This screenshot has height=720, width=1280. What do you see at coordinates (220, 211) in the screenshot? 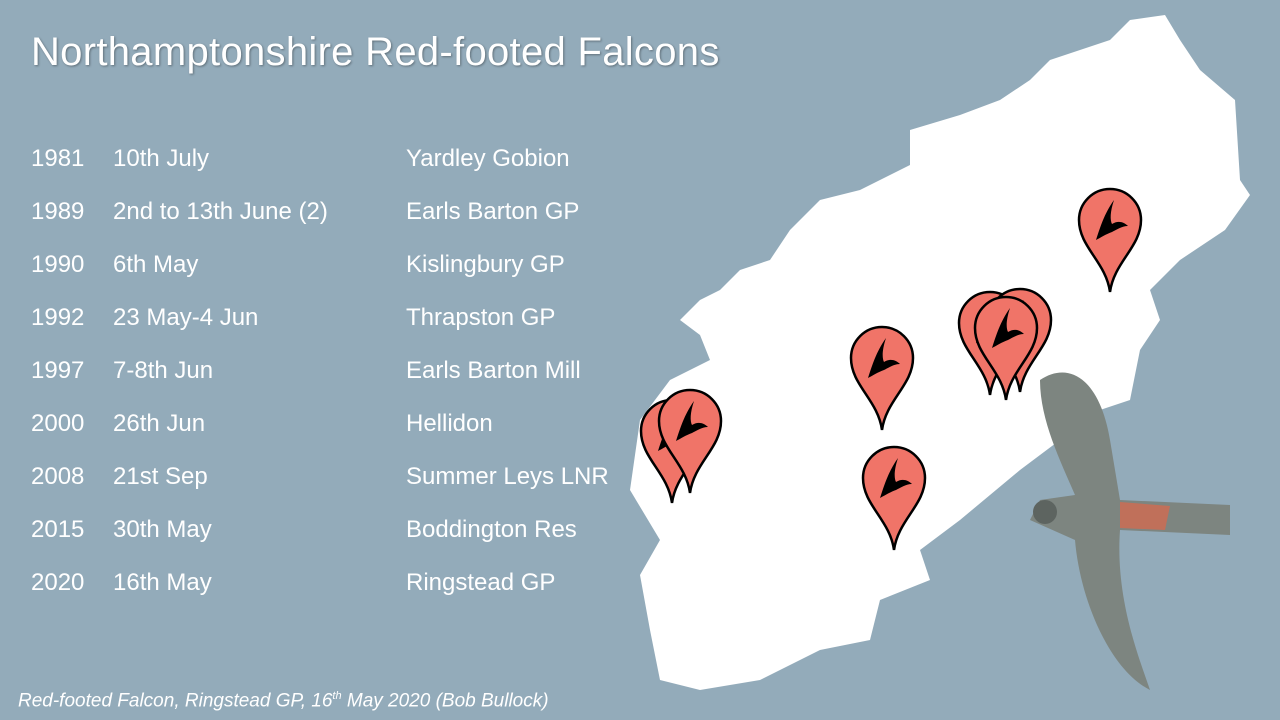
I see `record-date: 2nd to 13th June (2)` at bounding box center [220, 211].